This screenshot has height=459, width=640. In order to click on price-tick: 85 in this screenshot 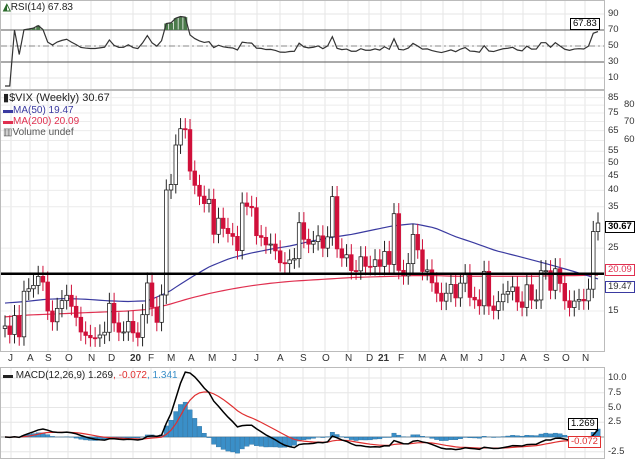, I will do `click(613, 97)`.